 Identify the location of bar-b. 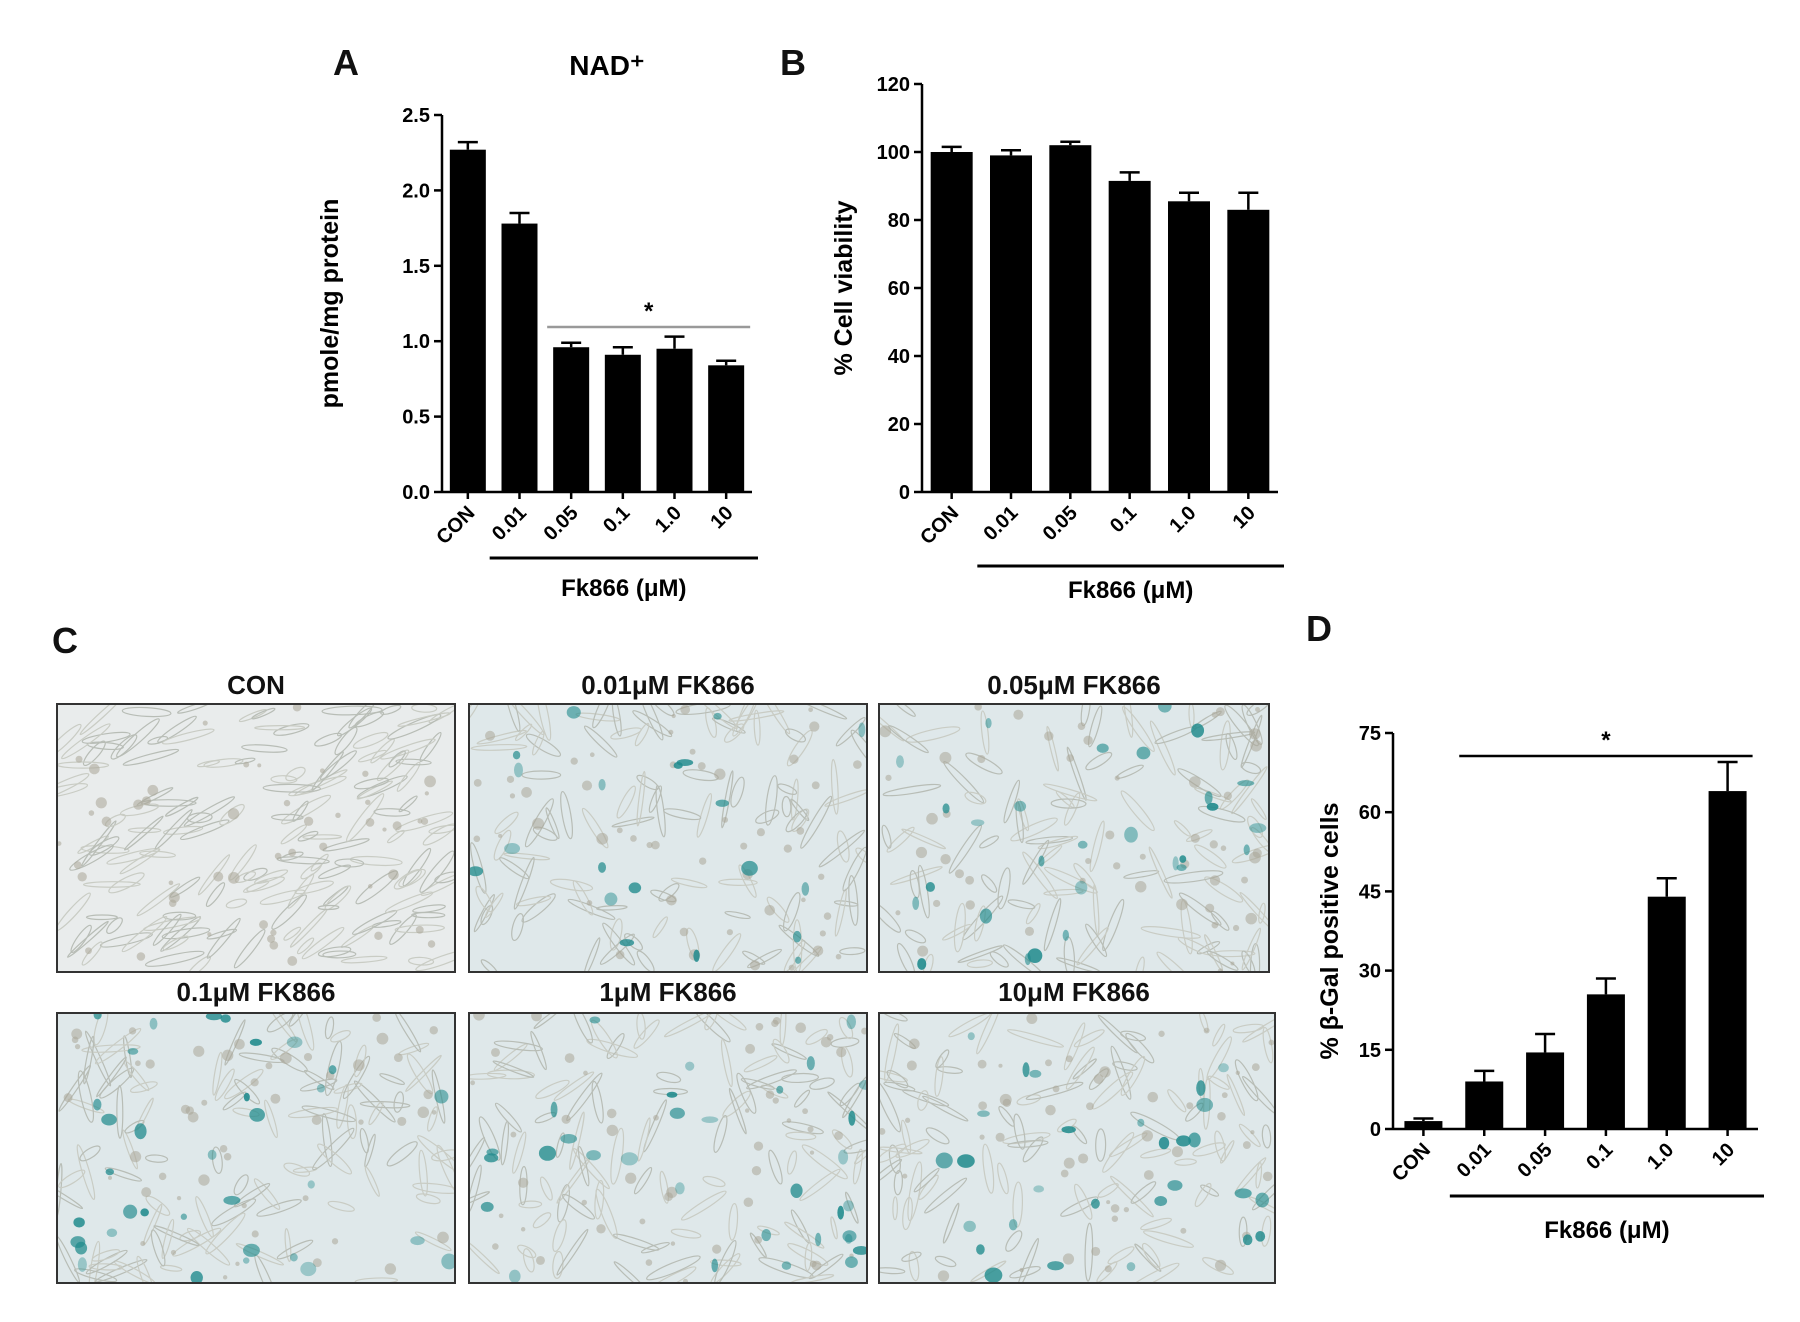
(1189, 347).